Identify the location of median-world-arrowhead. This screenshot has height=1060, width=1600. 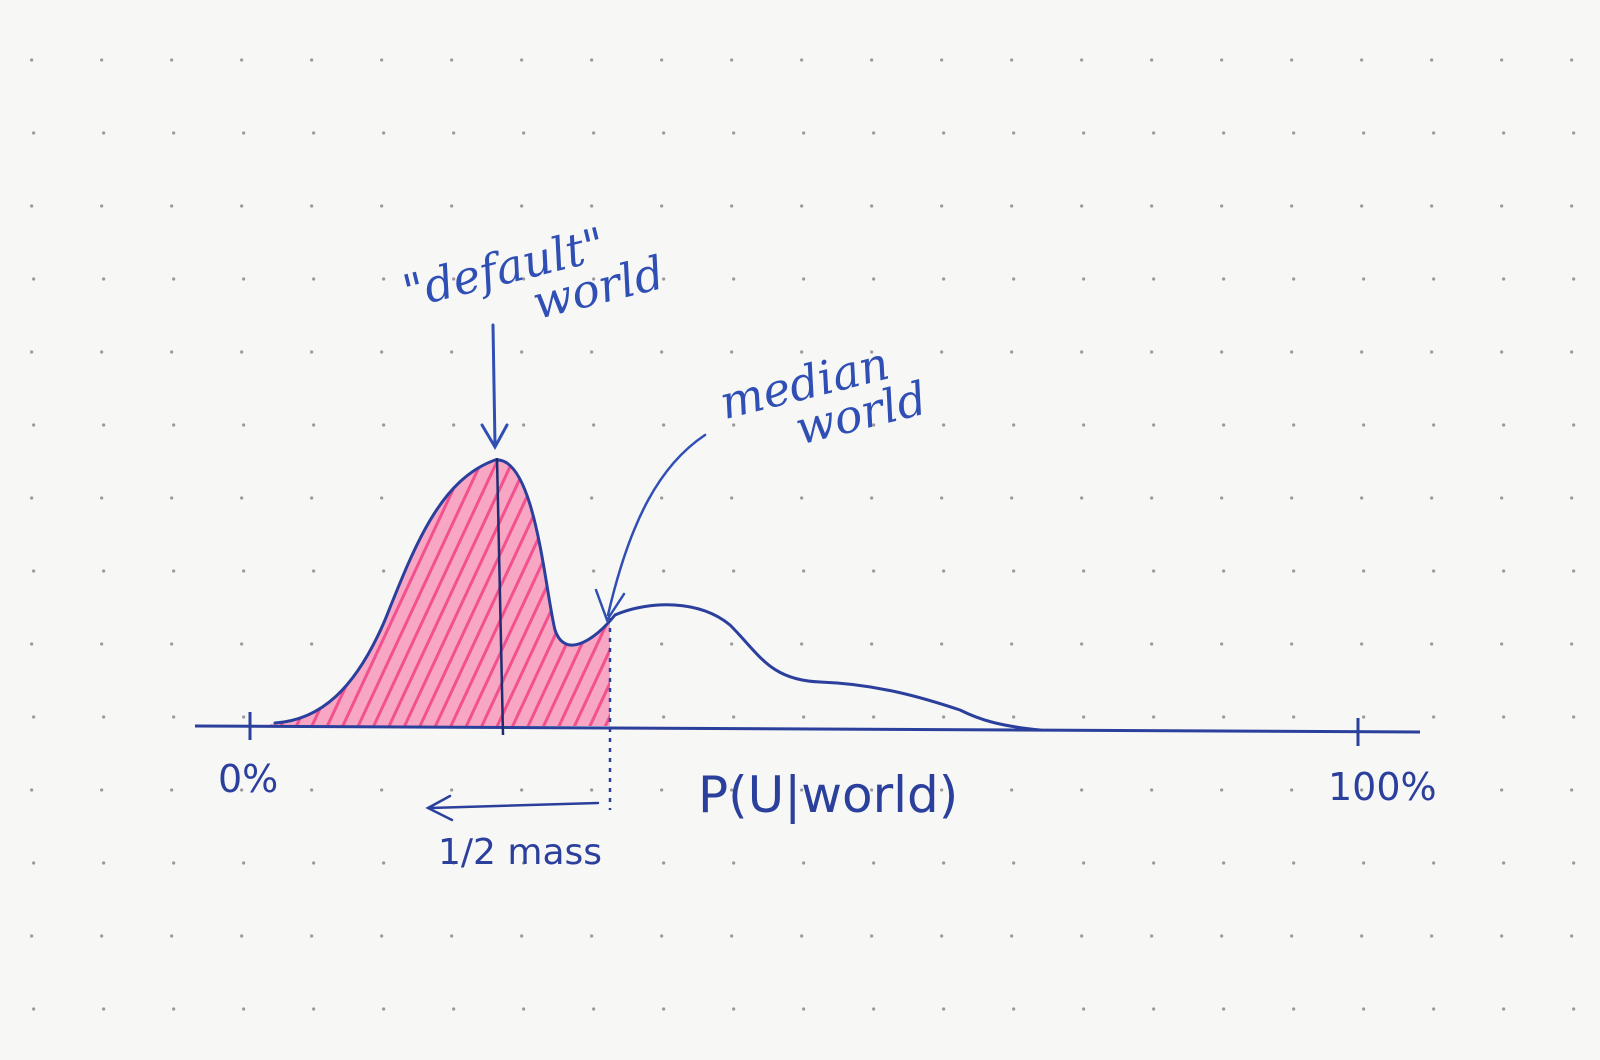
(610, 605).